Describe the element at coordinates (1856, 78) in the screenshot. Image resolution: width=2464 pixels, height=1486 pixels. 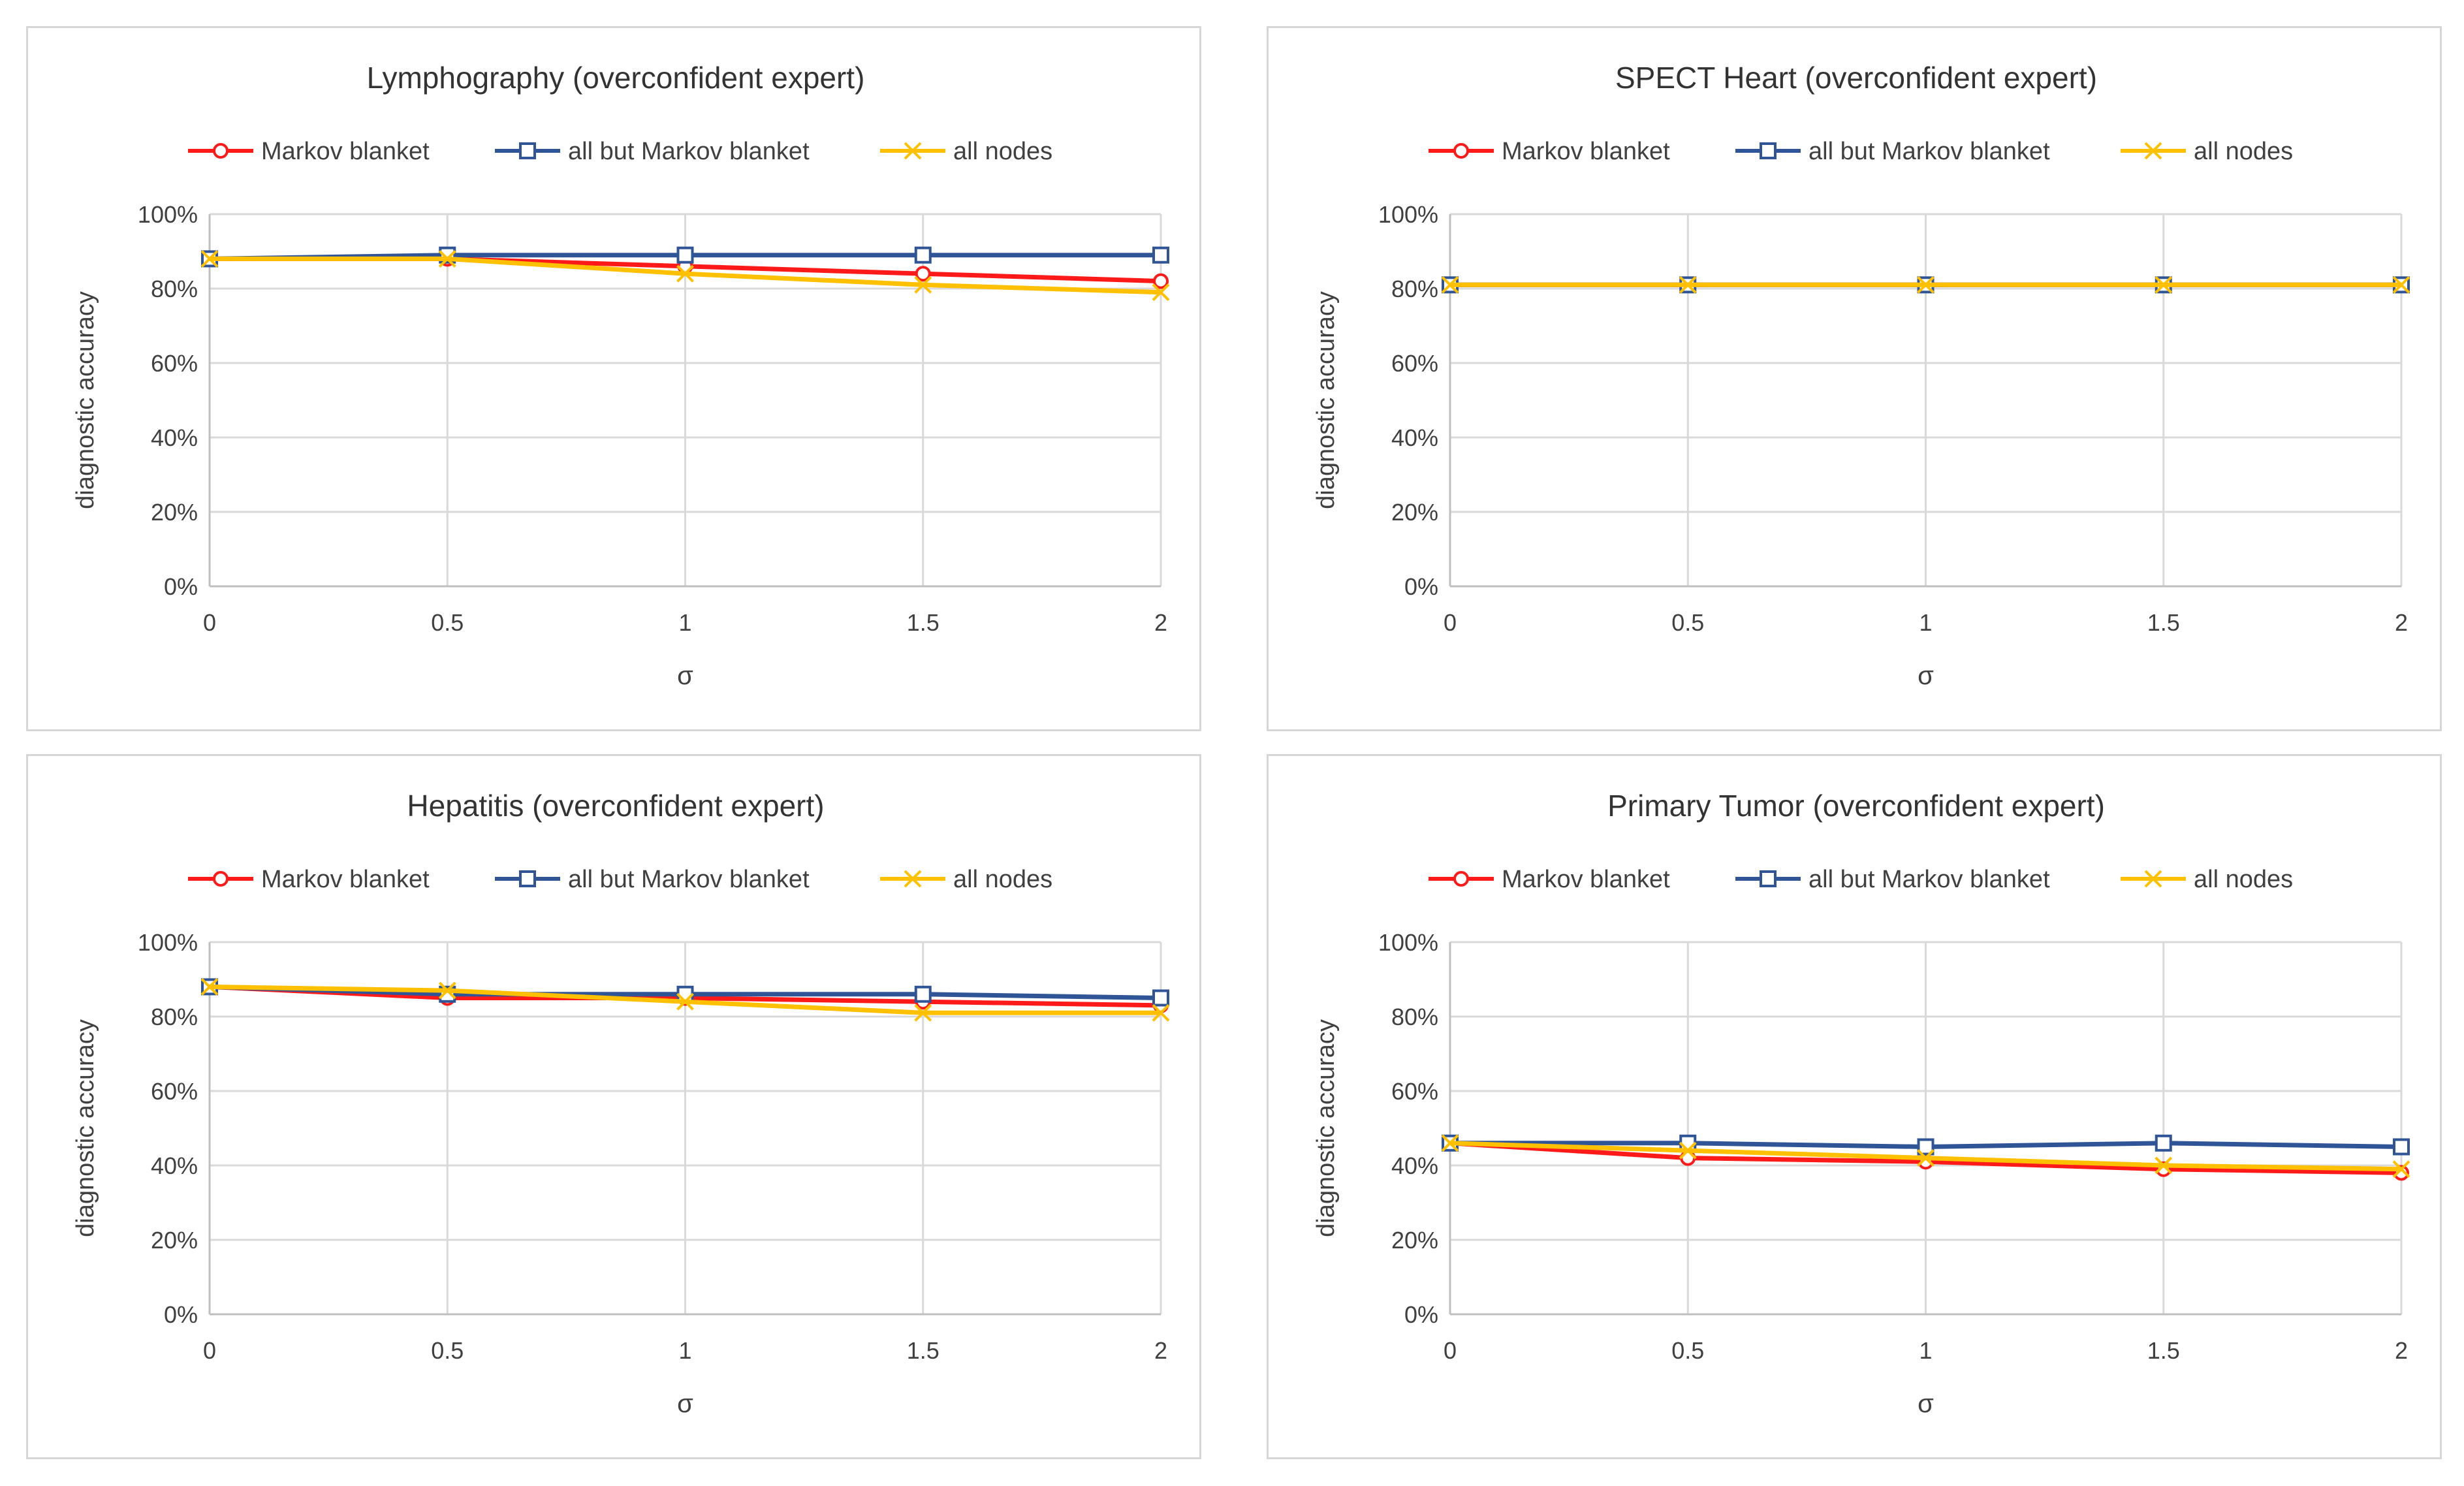
I see `chart-title: SPECT Heart (overconfident expert)` at that location.